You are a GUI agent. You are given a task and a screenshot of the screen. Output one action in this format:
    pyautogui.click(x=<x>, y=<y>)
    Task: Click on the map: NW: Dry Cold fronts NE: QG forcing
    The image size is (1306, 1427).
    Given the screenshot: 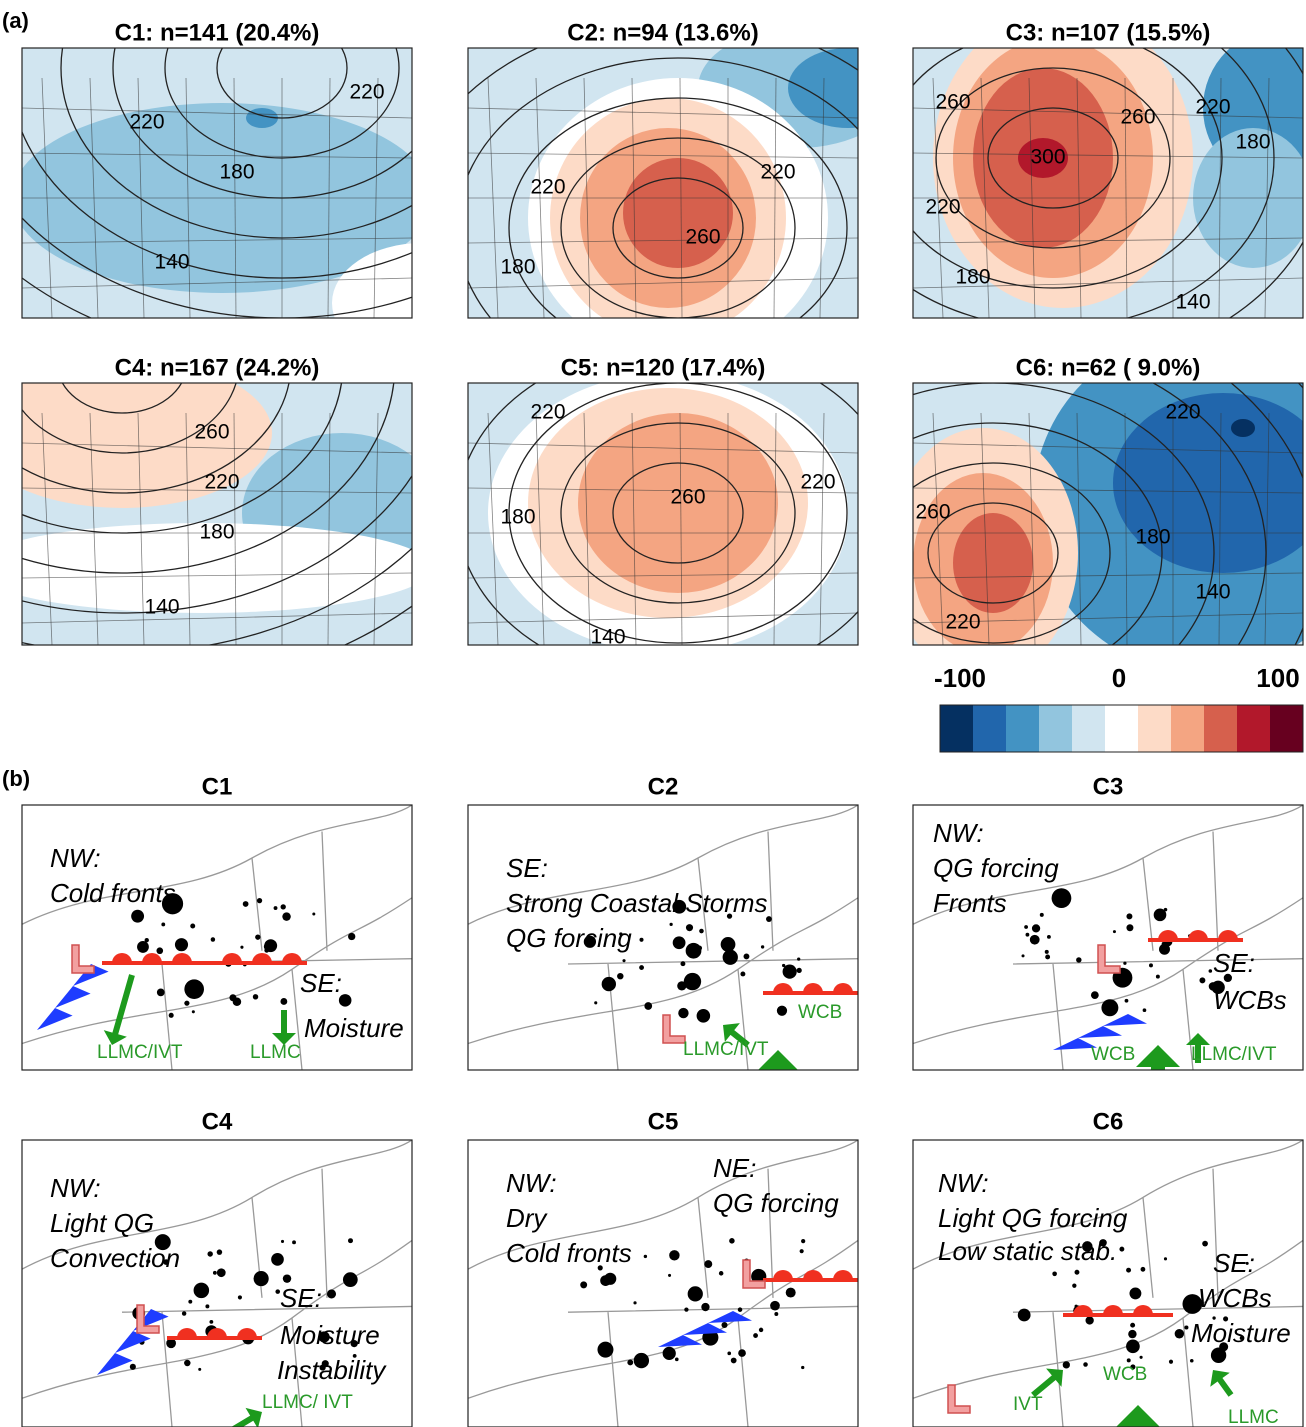 What is the action you would take?
    pyautogui.click(x=663, y=1283)
    